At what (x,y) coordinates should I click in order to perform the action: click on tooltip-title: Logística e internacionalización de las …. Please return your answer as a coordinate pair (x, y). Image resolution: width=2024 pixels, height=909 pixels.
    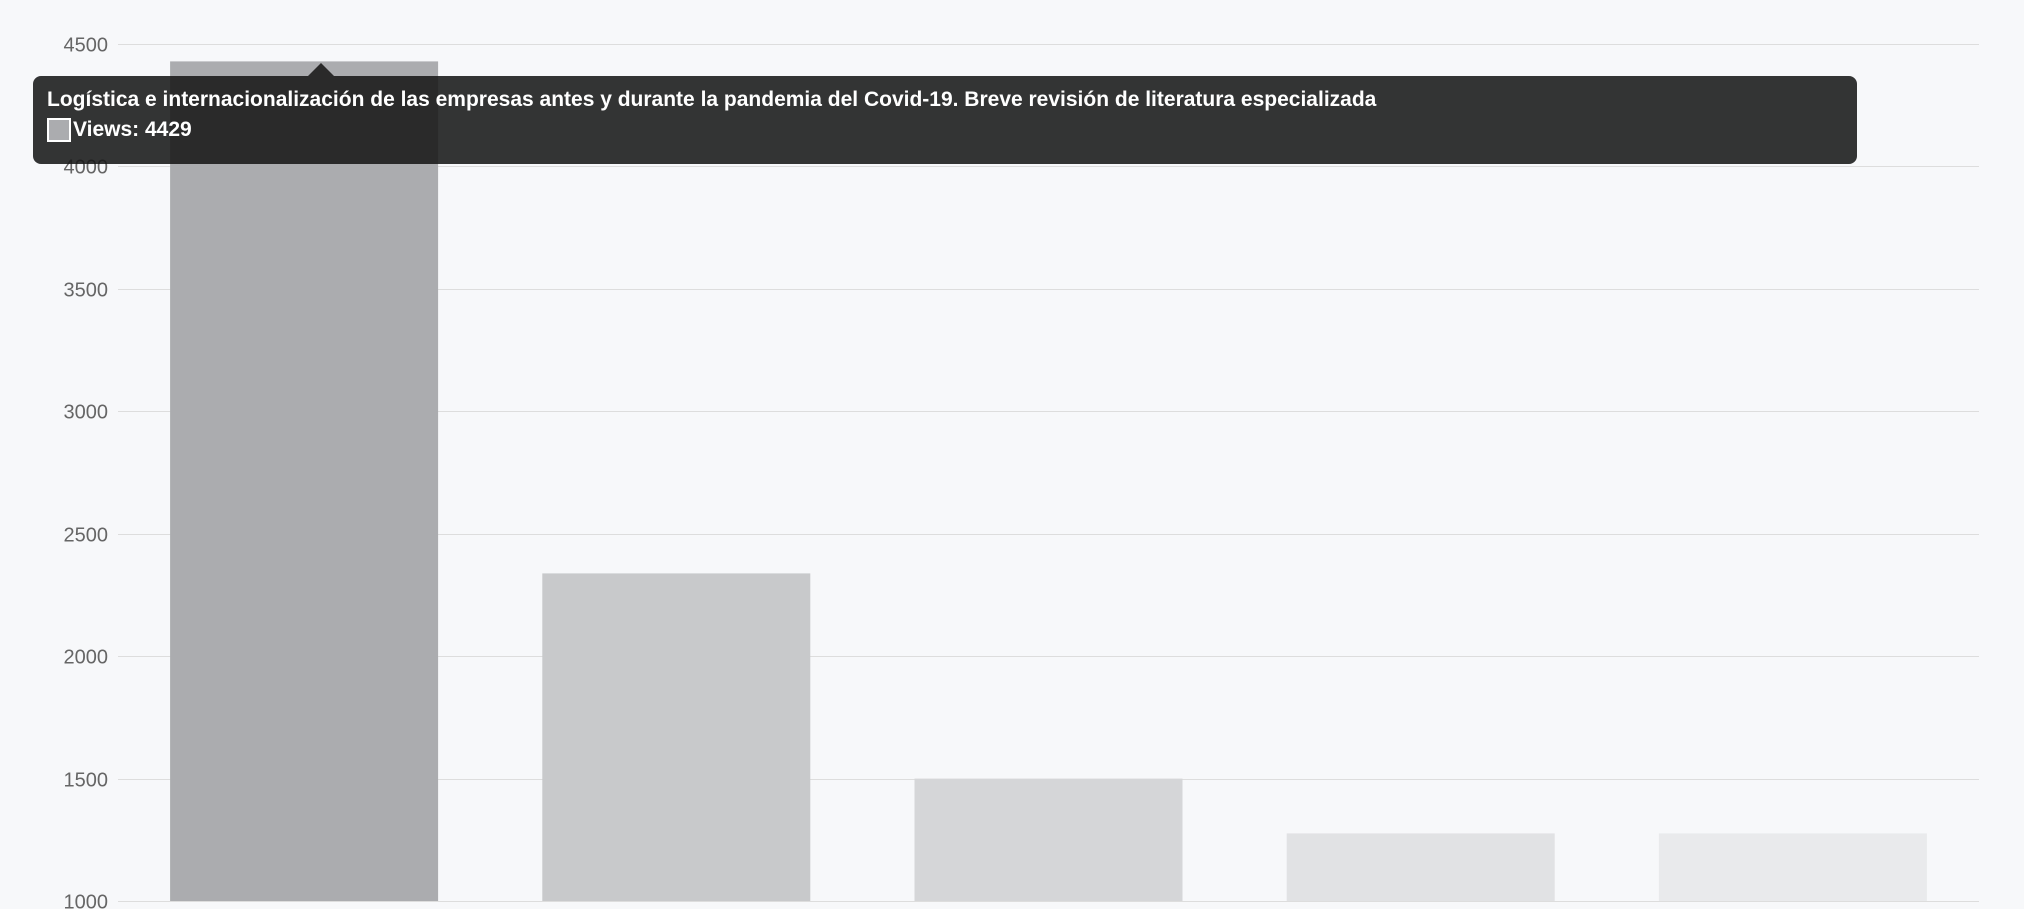
    Looking at the image, I should click on (712, 99).